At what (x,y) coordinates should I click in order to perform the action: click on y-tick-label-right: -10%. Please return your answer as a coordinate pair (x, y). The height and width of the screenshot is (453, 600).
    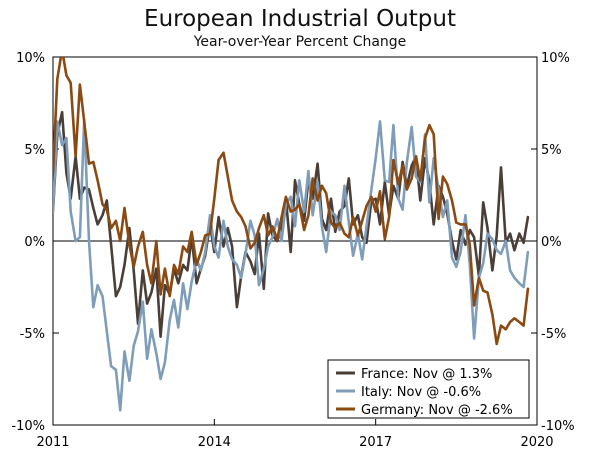
    Looking at the image, I should click on (558, 426).